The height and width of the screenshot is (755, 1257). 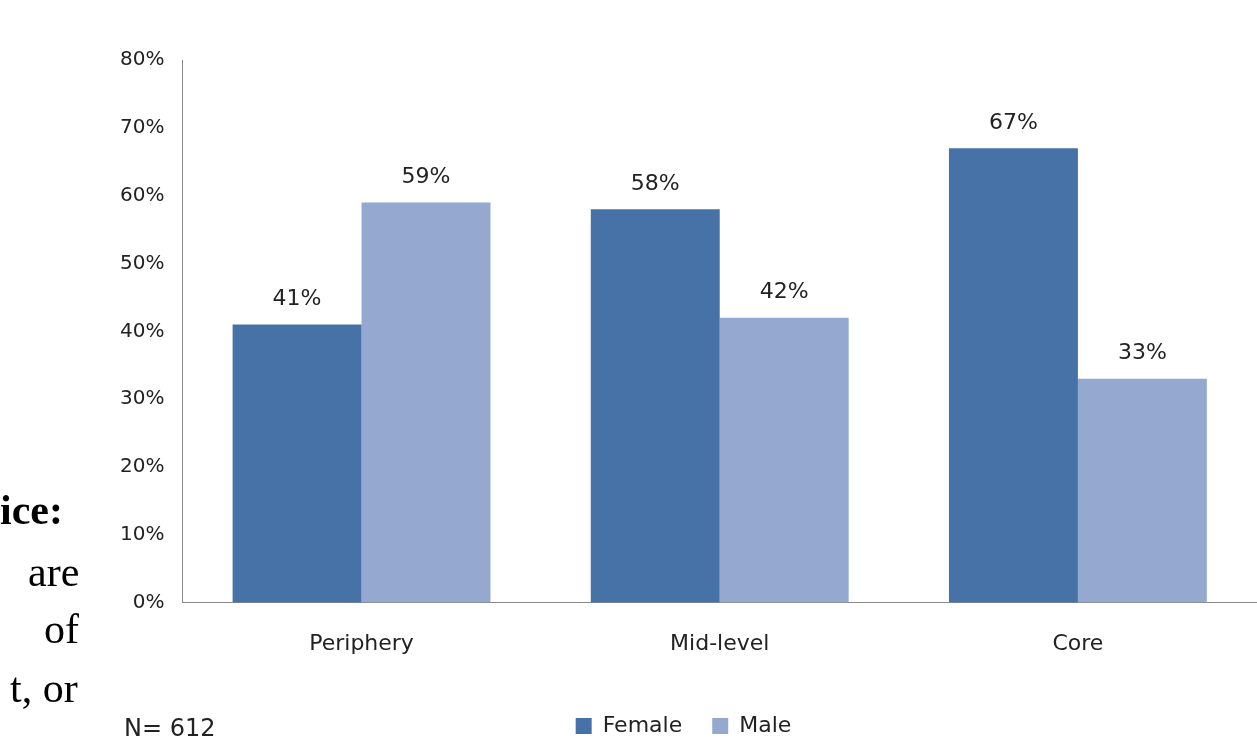 I want to click on text: 41%, so click(x=297, y=298).